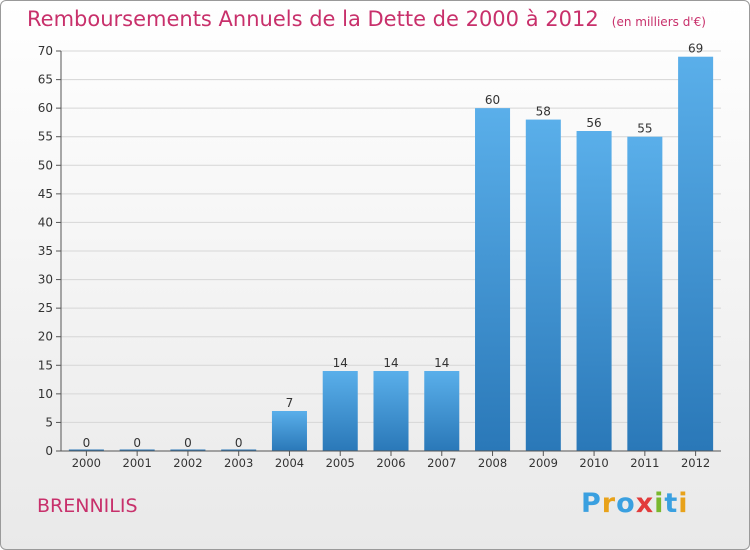 The image size is (750, 550). Describe the element at coordinates (137, 450) in the screenshot. I see `bar-2001` at that location.